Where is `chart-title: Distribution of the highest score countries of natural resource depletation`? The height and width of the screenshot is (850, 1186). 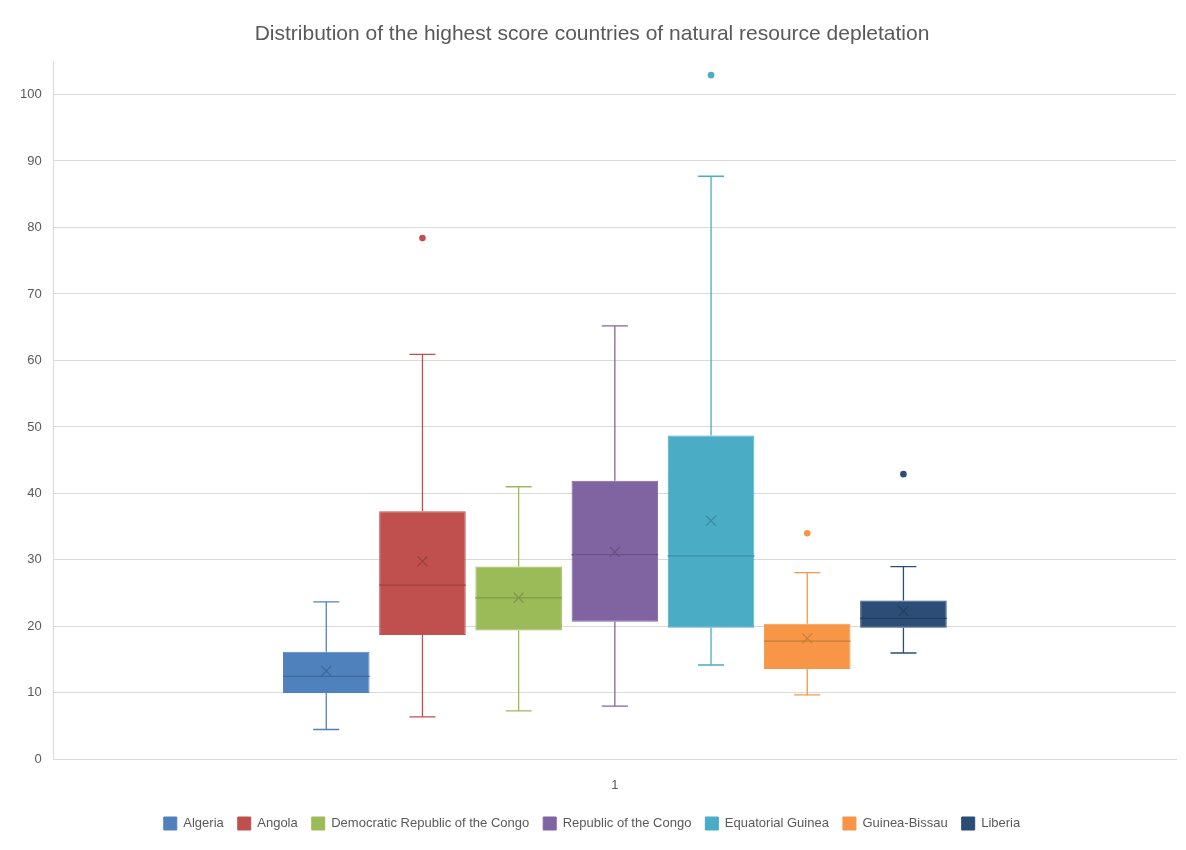
chart-title: Distribution of the highest score countries of natural resource depletation is located at coordinates (592, 33).